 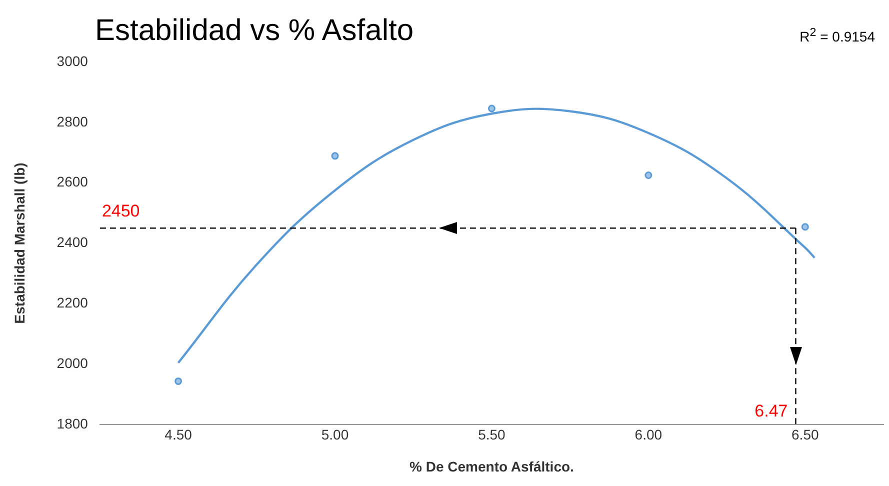 What do you see at coordinates (72, 423) in the screenshot?
I see `y-tick-label: 1800` at bounding box center [72, 423].